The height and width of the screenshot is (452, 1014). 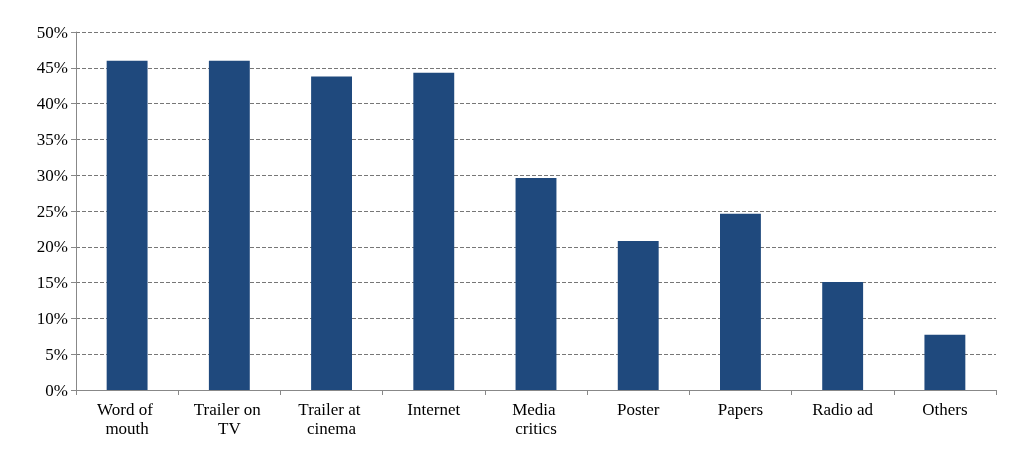 What do you see at coordinates (52, 139) in the screenshot?
I see `y-tick-label: 35%` at bounding box center [52, 139].